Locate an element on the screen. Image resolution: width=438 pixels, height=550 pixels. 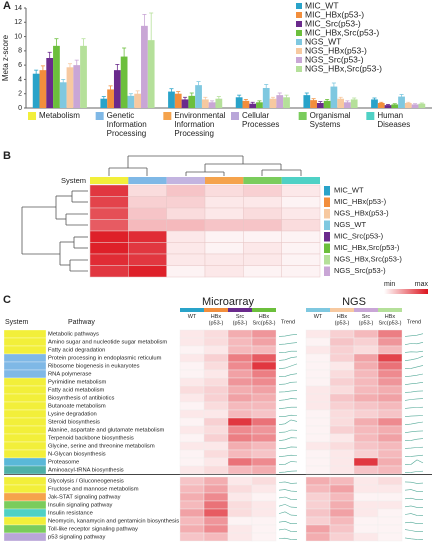
legend-swatch is located at coordinates (299, 69).